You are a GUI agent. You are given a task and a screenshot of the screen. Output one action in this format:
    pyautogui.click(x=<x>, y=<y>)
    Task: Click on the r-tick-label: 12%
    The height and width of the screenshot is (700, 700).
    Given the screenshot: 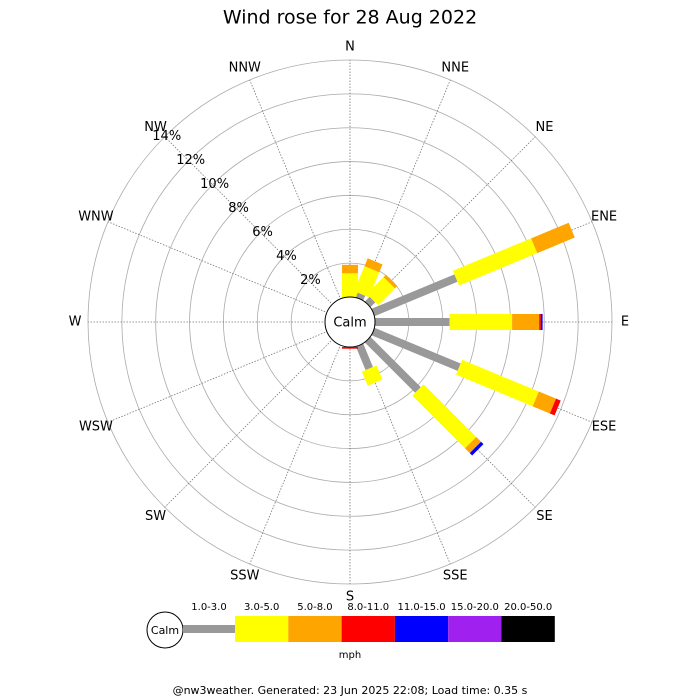 What is the action you would take?
    pyautogui.click(x=190, y=160)
    